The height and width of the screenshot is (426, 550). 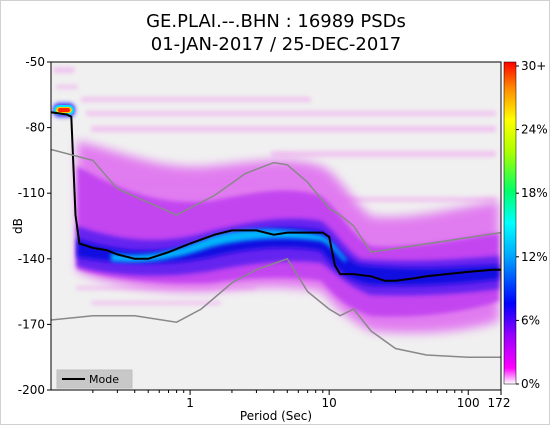 I want to click on x-tick-label: 10, so click(x=329, y=403).